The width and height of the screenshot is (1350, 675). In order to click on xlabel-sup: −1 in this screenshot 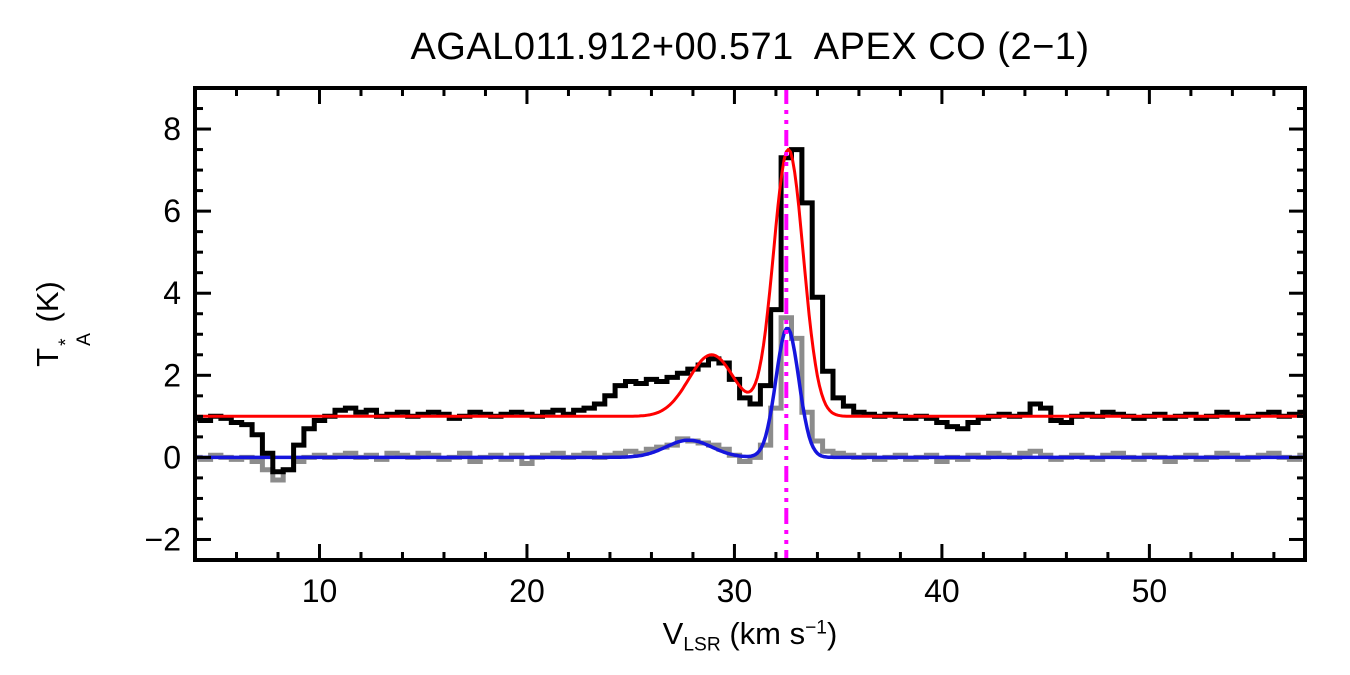, I will do `click(816, 628)`.